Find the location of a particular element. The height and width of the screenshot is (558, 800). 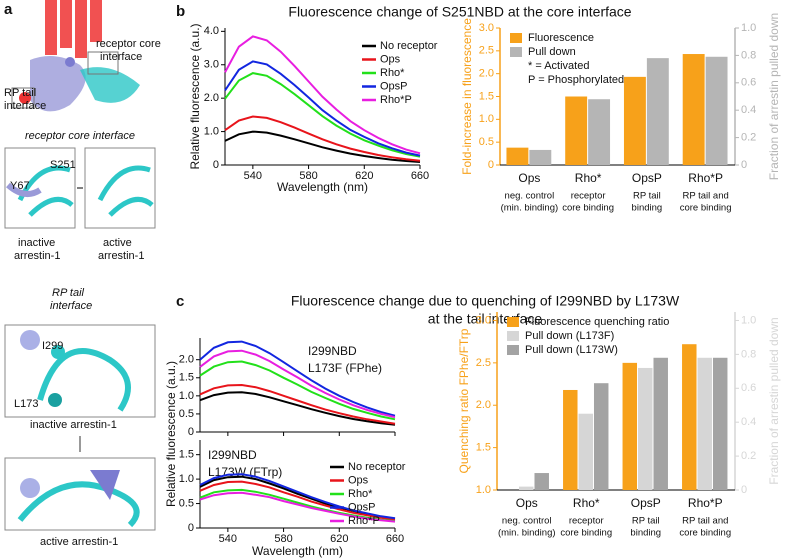

y-tick-label: 4.0 is located at coordinates (211, 31).